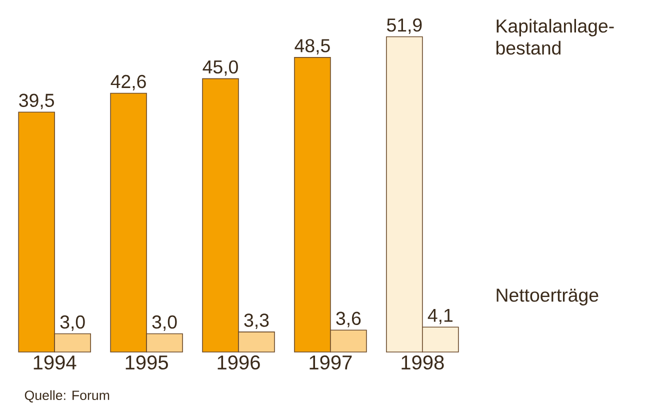  I want to click on data-label: 39,5, so click(36, 102).